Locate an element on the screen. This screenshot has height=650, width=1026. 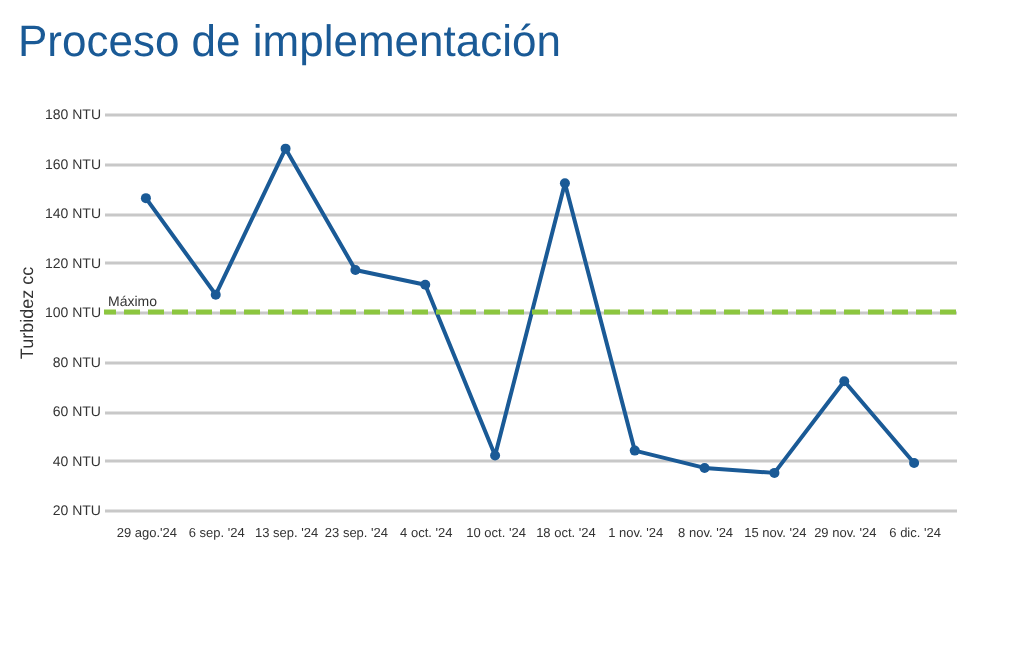
chart-title: Proceso de implementación is located at coordinates (289, 41).